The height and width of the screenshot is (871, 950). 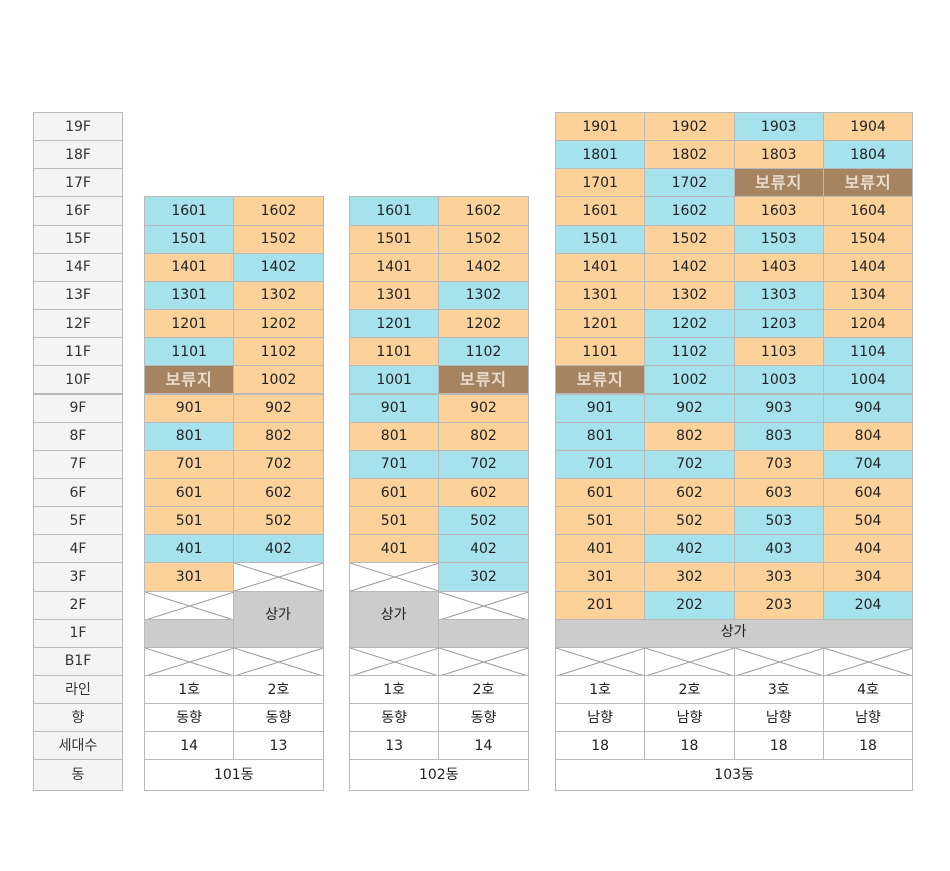 What do you see at coordinates (689, 408) in the screenshot?
I see `unit-cell: 902` at bounding box center [689, 408].